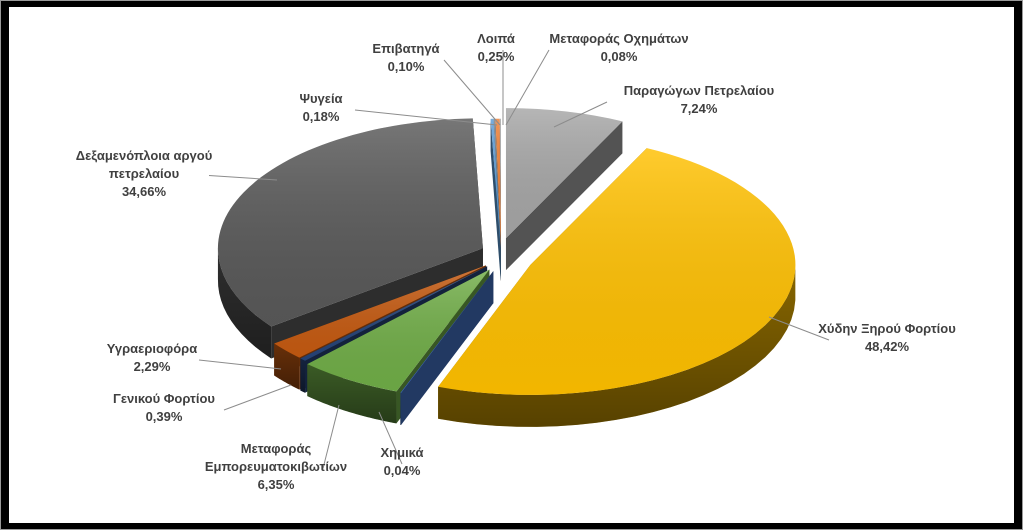 The image size is (1023, 530). Describe the element at coordinates (699, 99) in the screenshot. I see `data-label-paragogon: Παραγώγων Πετρελαίου 7,24%` at that location.